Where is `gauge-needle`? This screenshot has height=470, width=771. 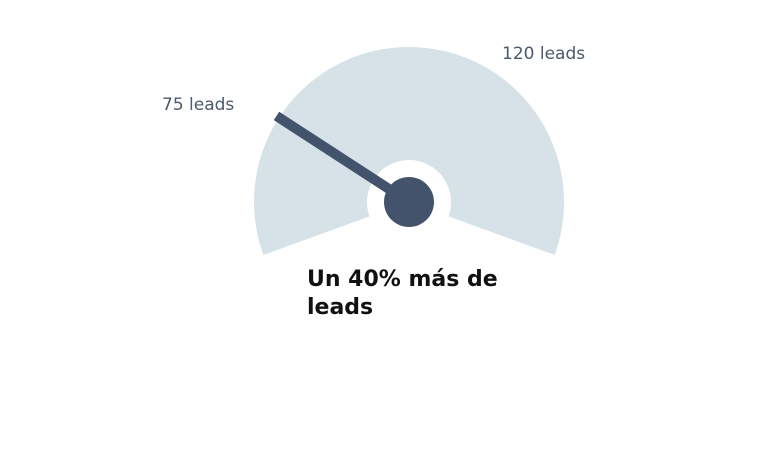 gauge-needle is located at coordinates (342, 159).